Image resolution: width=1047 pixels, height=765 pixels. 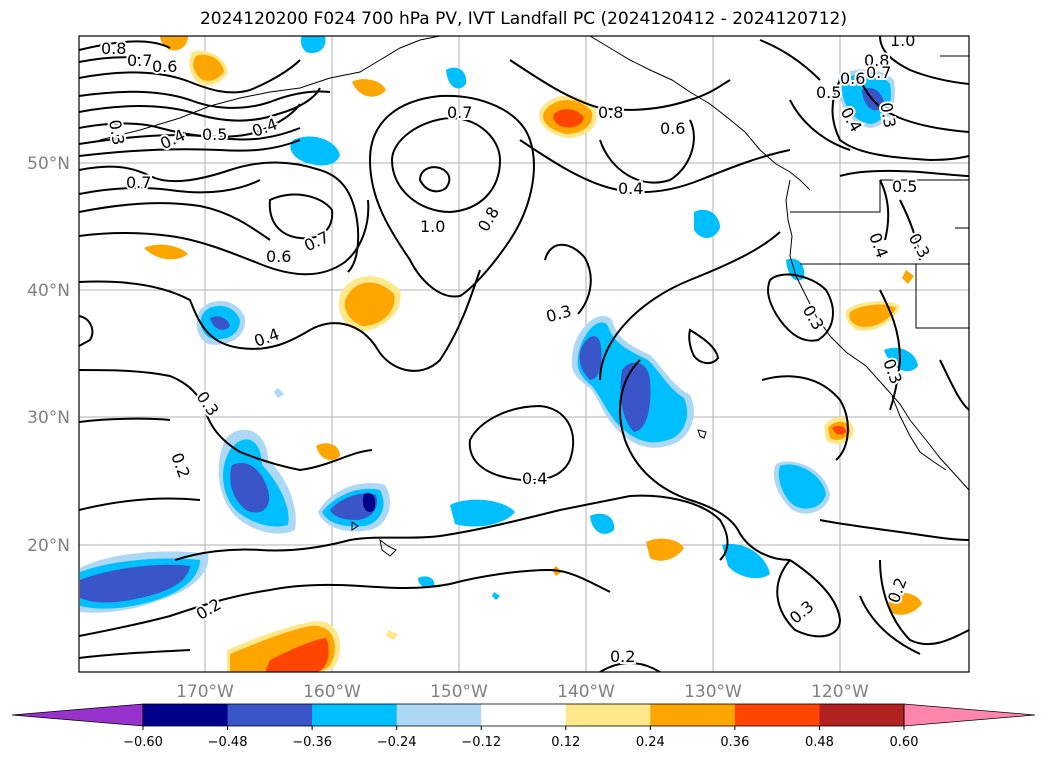 I want to click on lon-label: 170°W, so click(x=205, y=692).